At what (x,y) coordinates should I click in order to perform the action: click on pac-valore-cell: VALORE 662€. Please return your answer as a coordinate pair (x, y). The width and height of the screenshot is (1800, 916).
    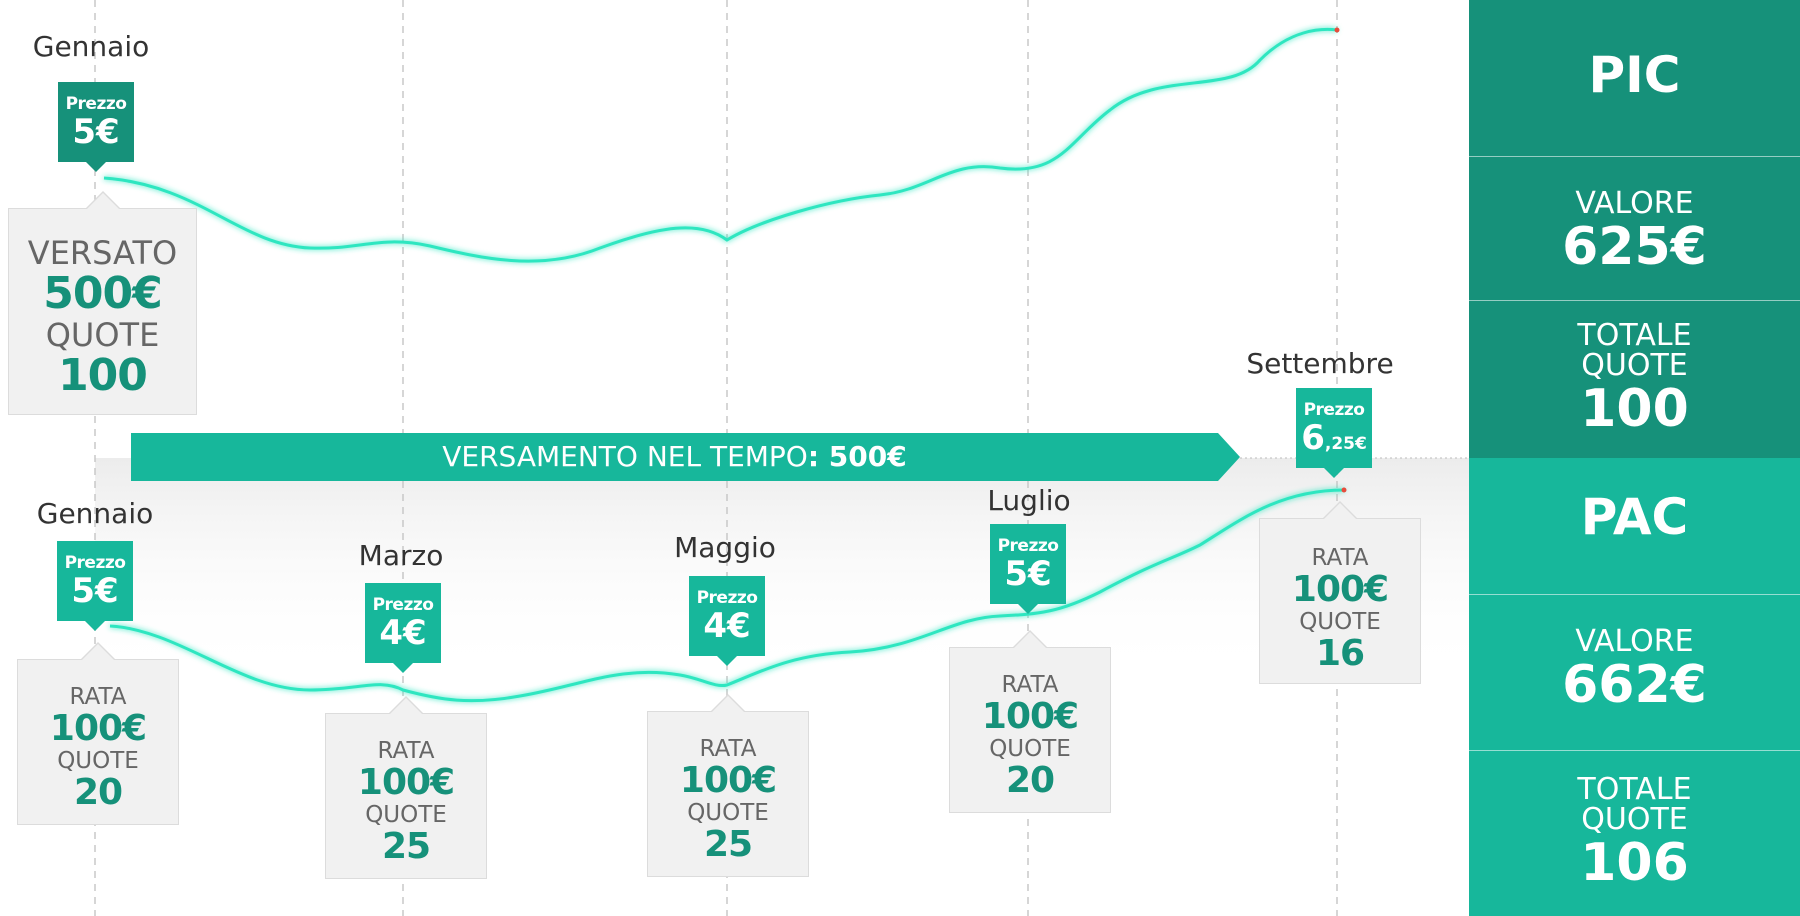
    Looking at the image, I should click on (1634, 673).